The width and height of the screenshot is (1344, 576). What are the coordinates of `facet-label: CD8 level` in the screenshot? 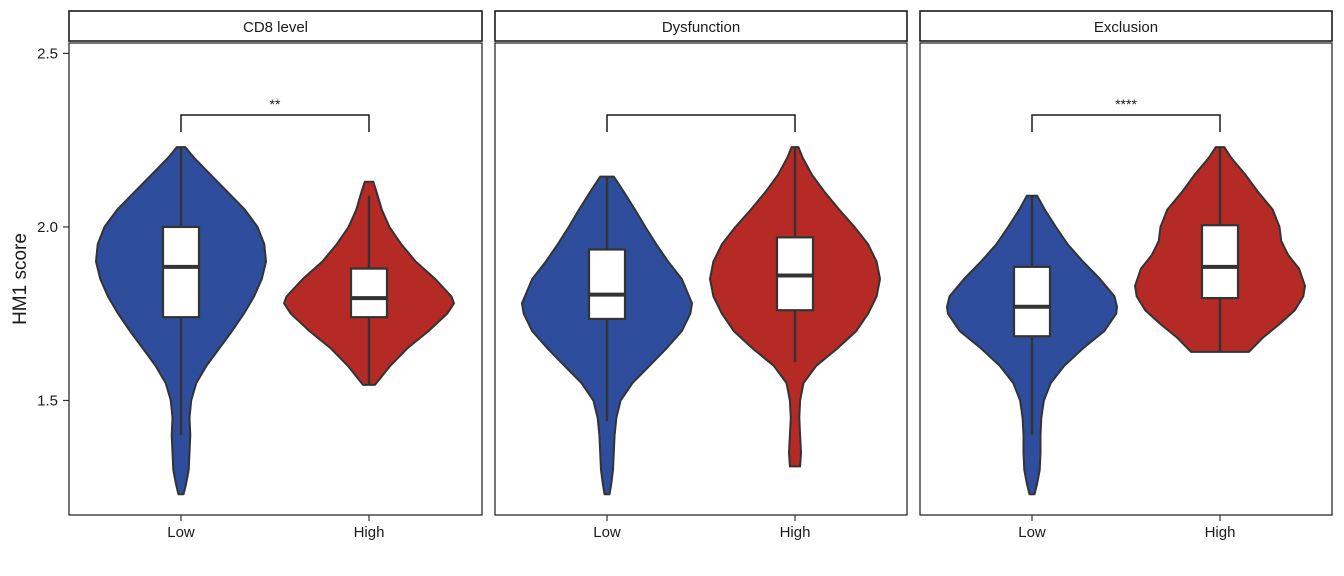 It's located at (275, 27).